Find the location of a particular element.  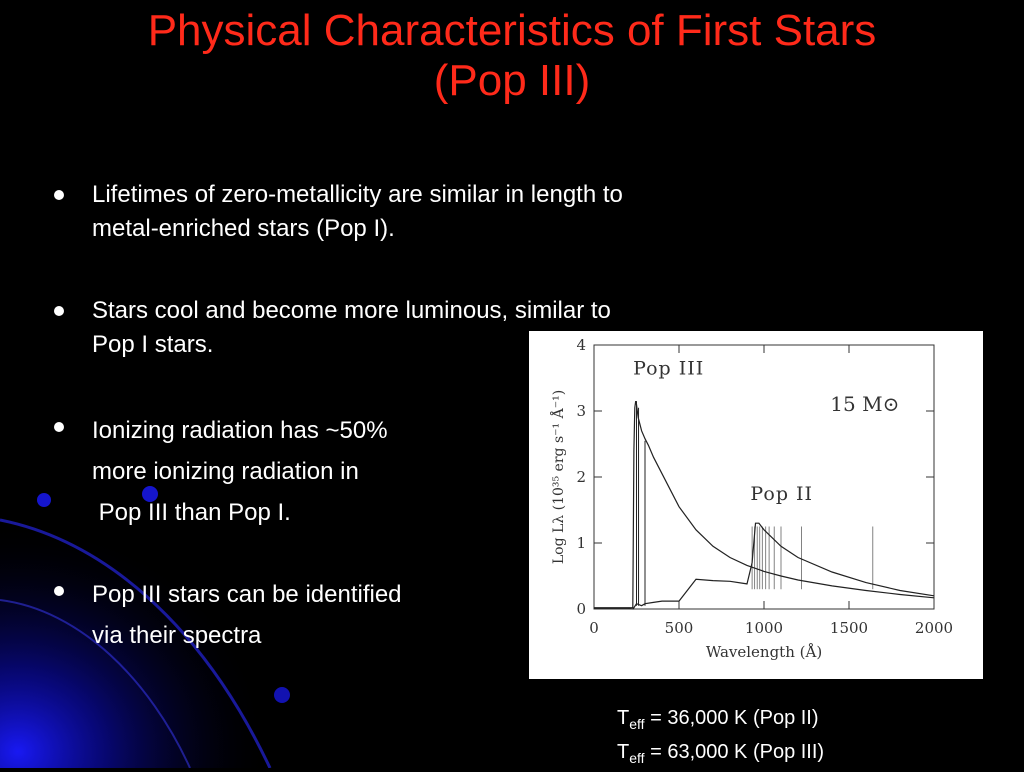

x-tick-label: 2000 is located at coordinates (934, 628).